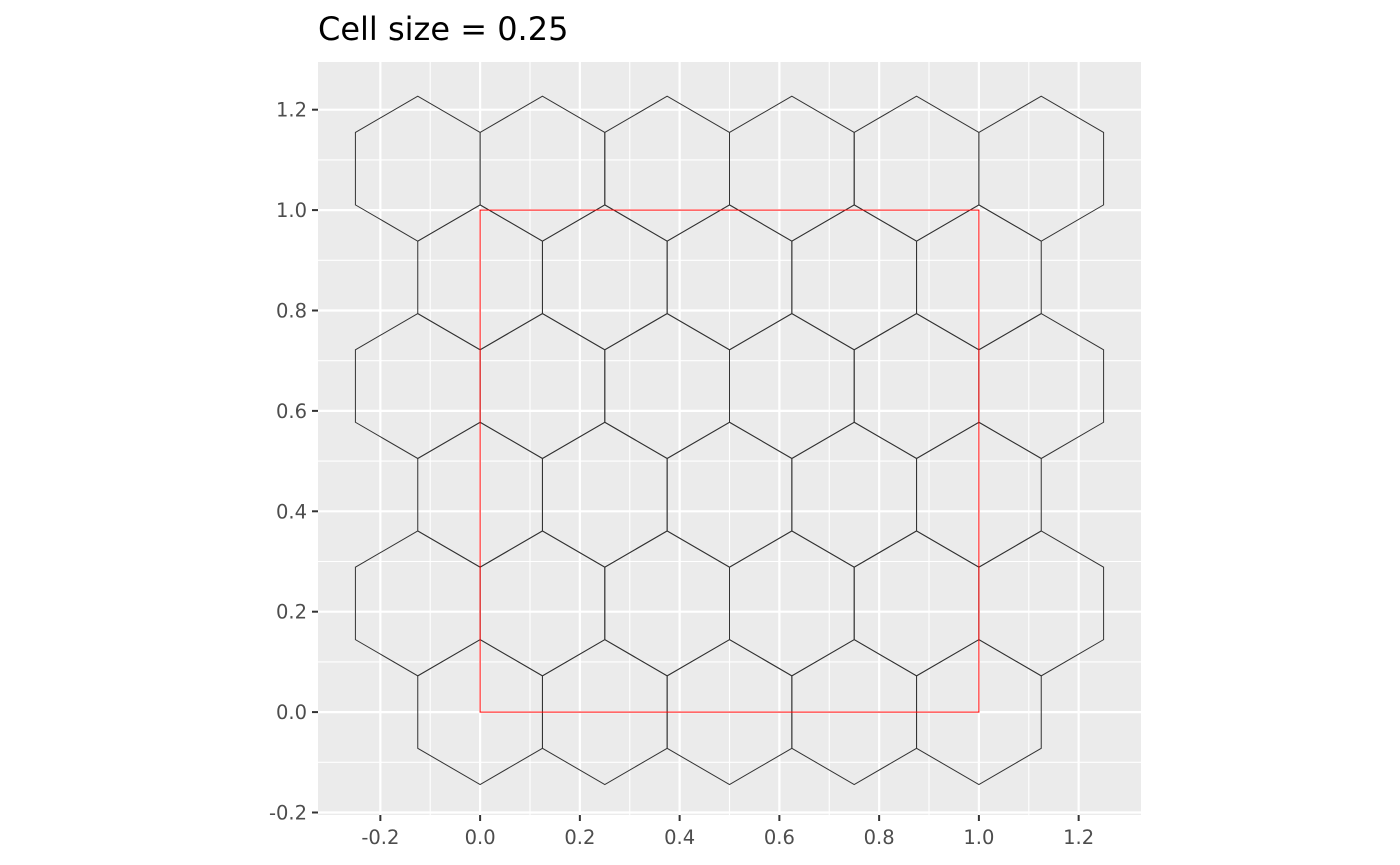 Image resolution: width=1400 pixels, height=865 pixels. Describe the element at coordinates (291, 712) in the screenshot. I see `y-tick-label: 0.0` at that location.